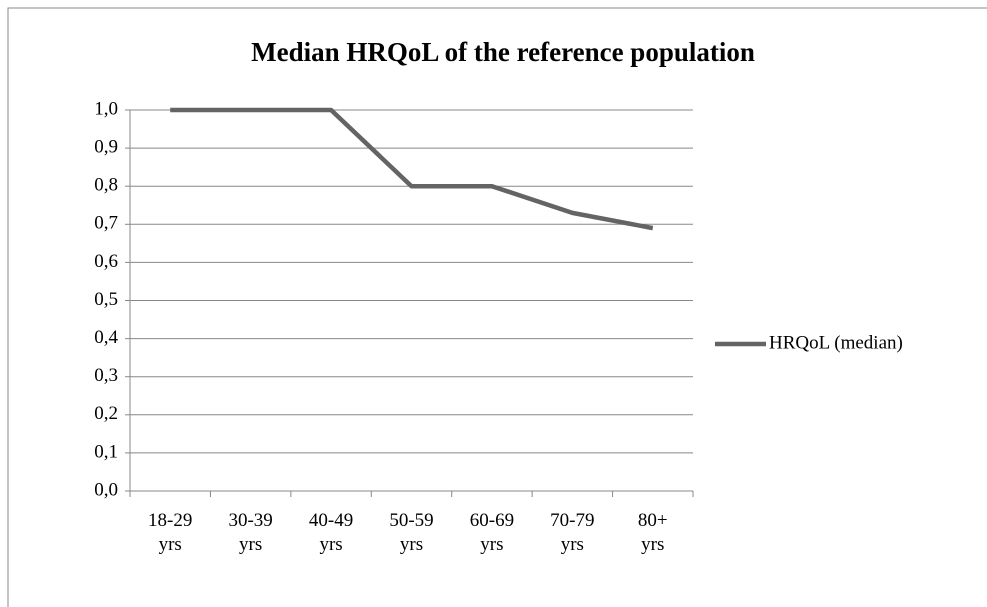  What do you see at coordinates (652, 532) in the screenshot?
I see `x-tick-label: 80+ yrs` at bounding box center [652, 532].